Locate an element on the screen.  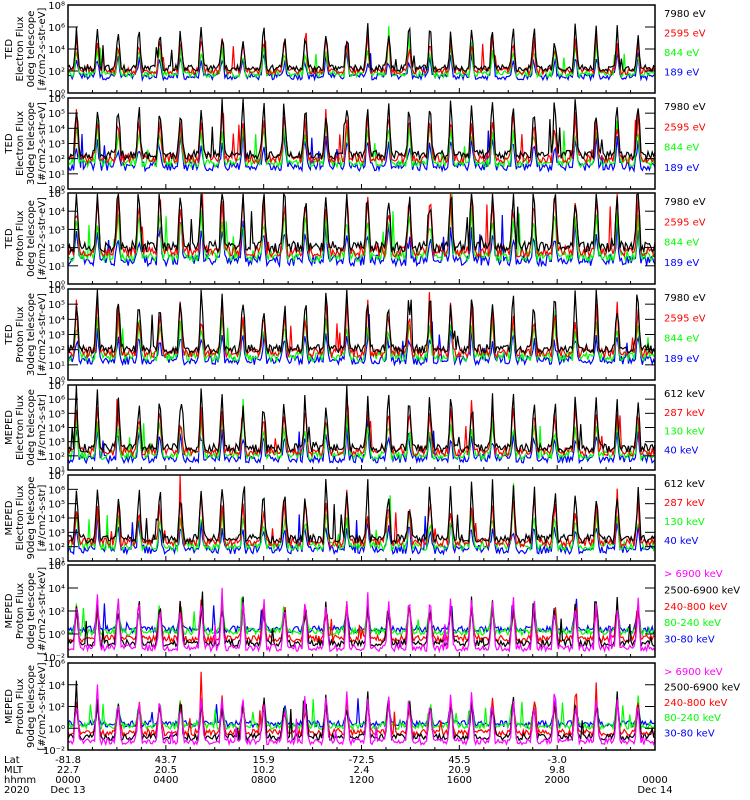
legend-entry: 2500-6900 keV is located at coordinates (702, 687).